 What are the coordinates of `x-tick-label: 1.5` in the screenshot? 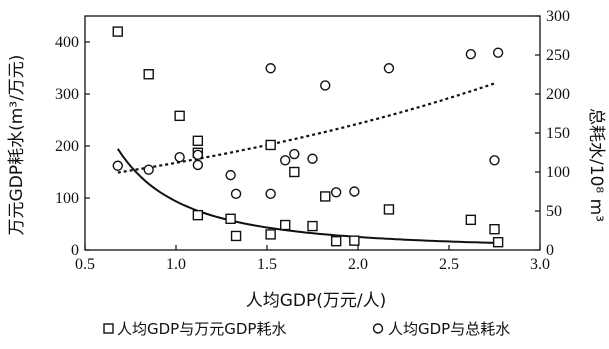 It's located at (267, 264).